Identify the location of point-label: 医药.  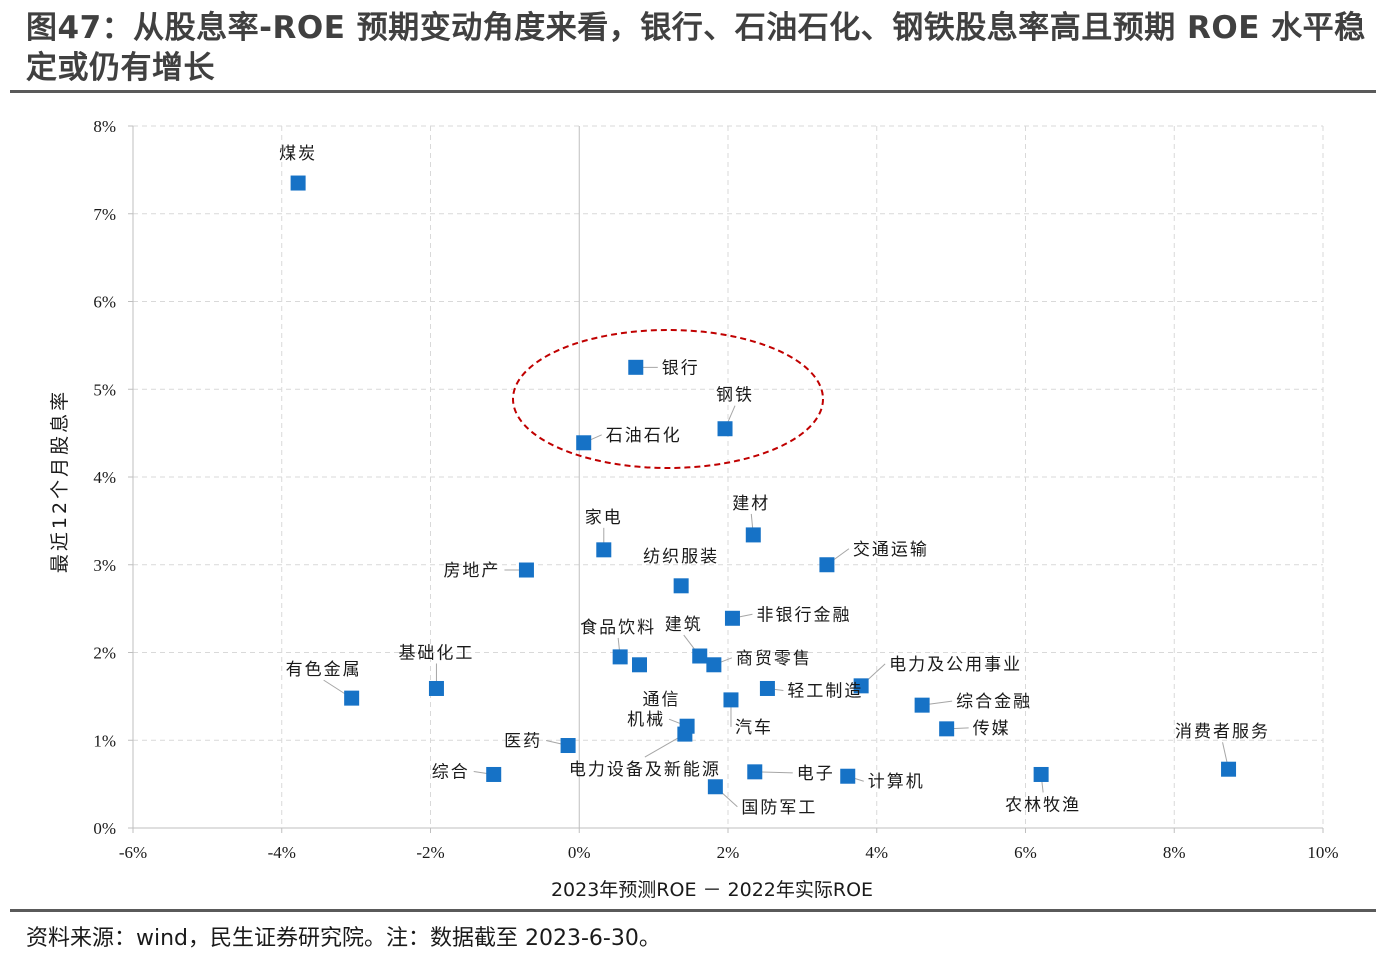
(523, 742).